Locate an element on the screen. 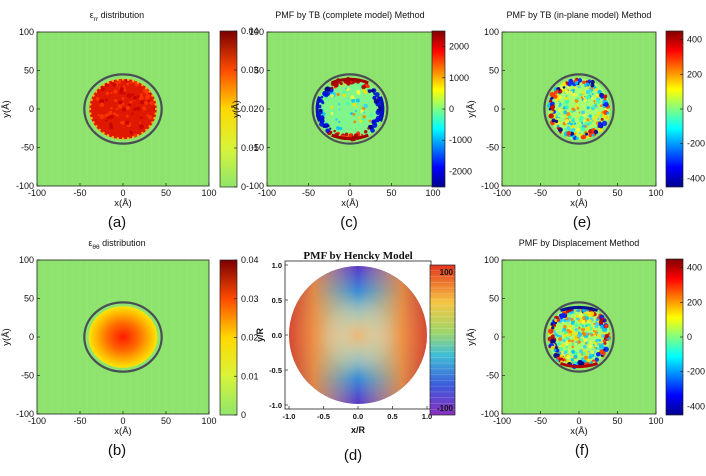 This screenshot has width=706, height=476. y-tick-label: -50 is located at coordinates (27, 376).